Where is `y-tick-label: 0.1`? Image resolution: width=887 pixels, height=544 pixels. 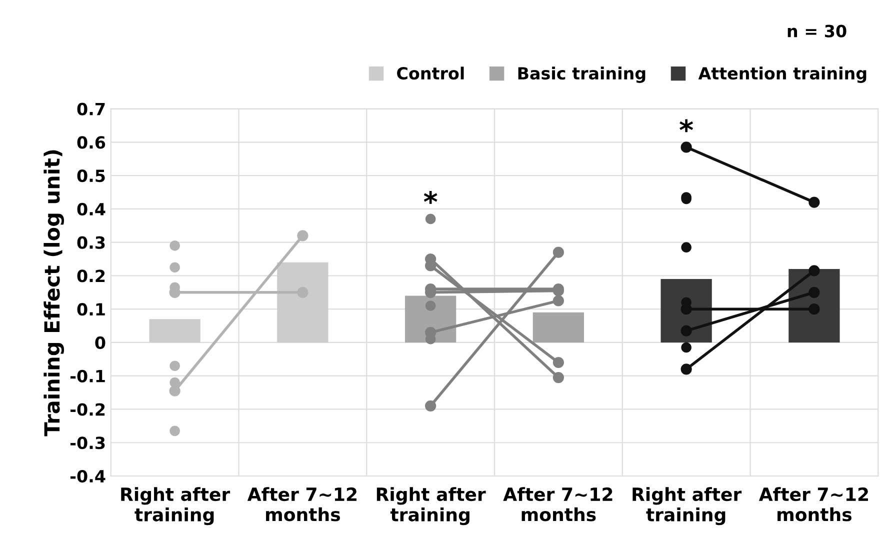 y-tick-label: 0.1 is located at coordinates (91, 309).